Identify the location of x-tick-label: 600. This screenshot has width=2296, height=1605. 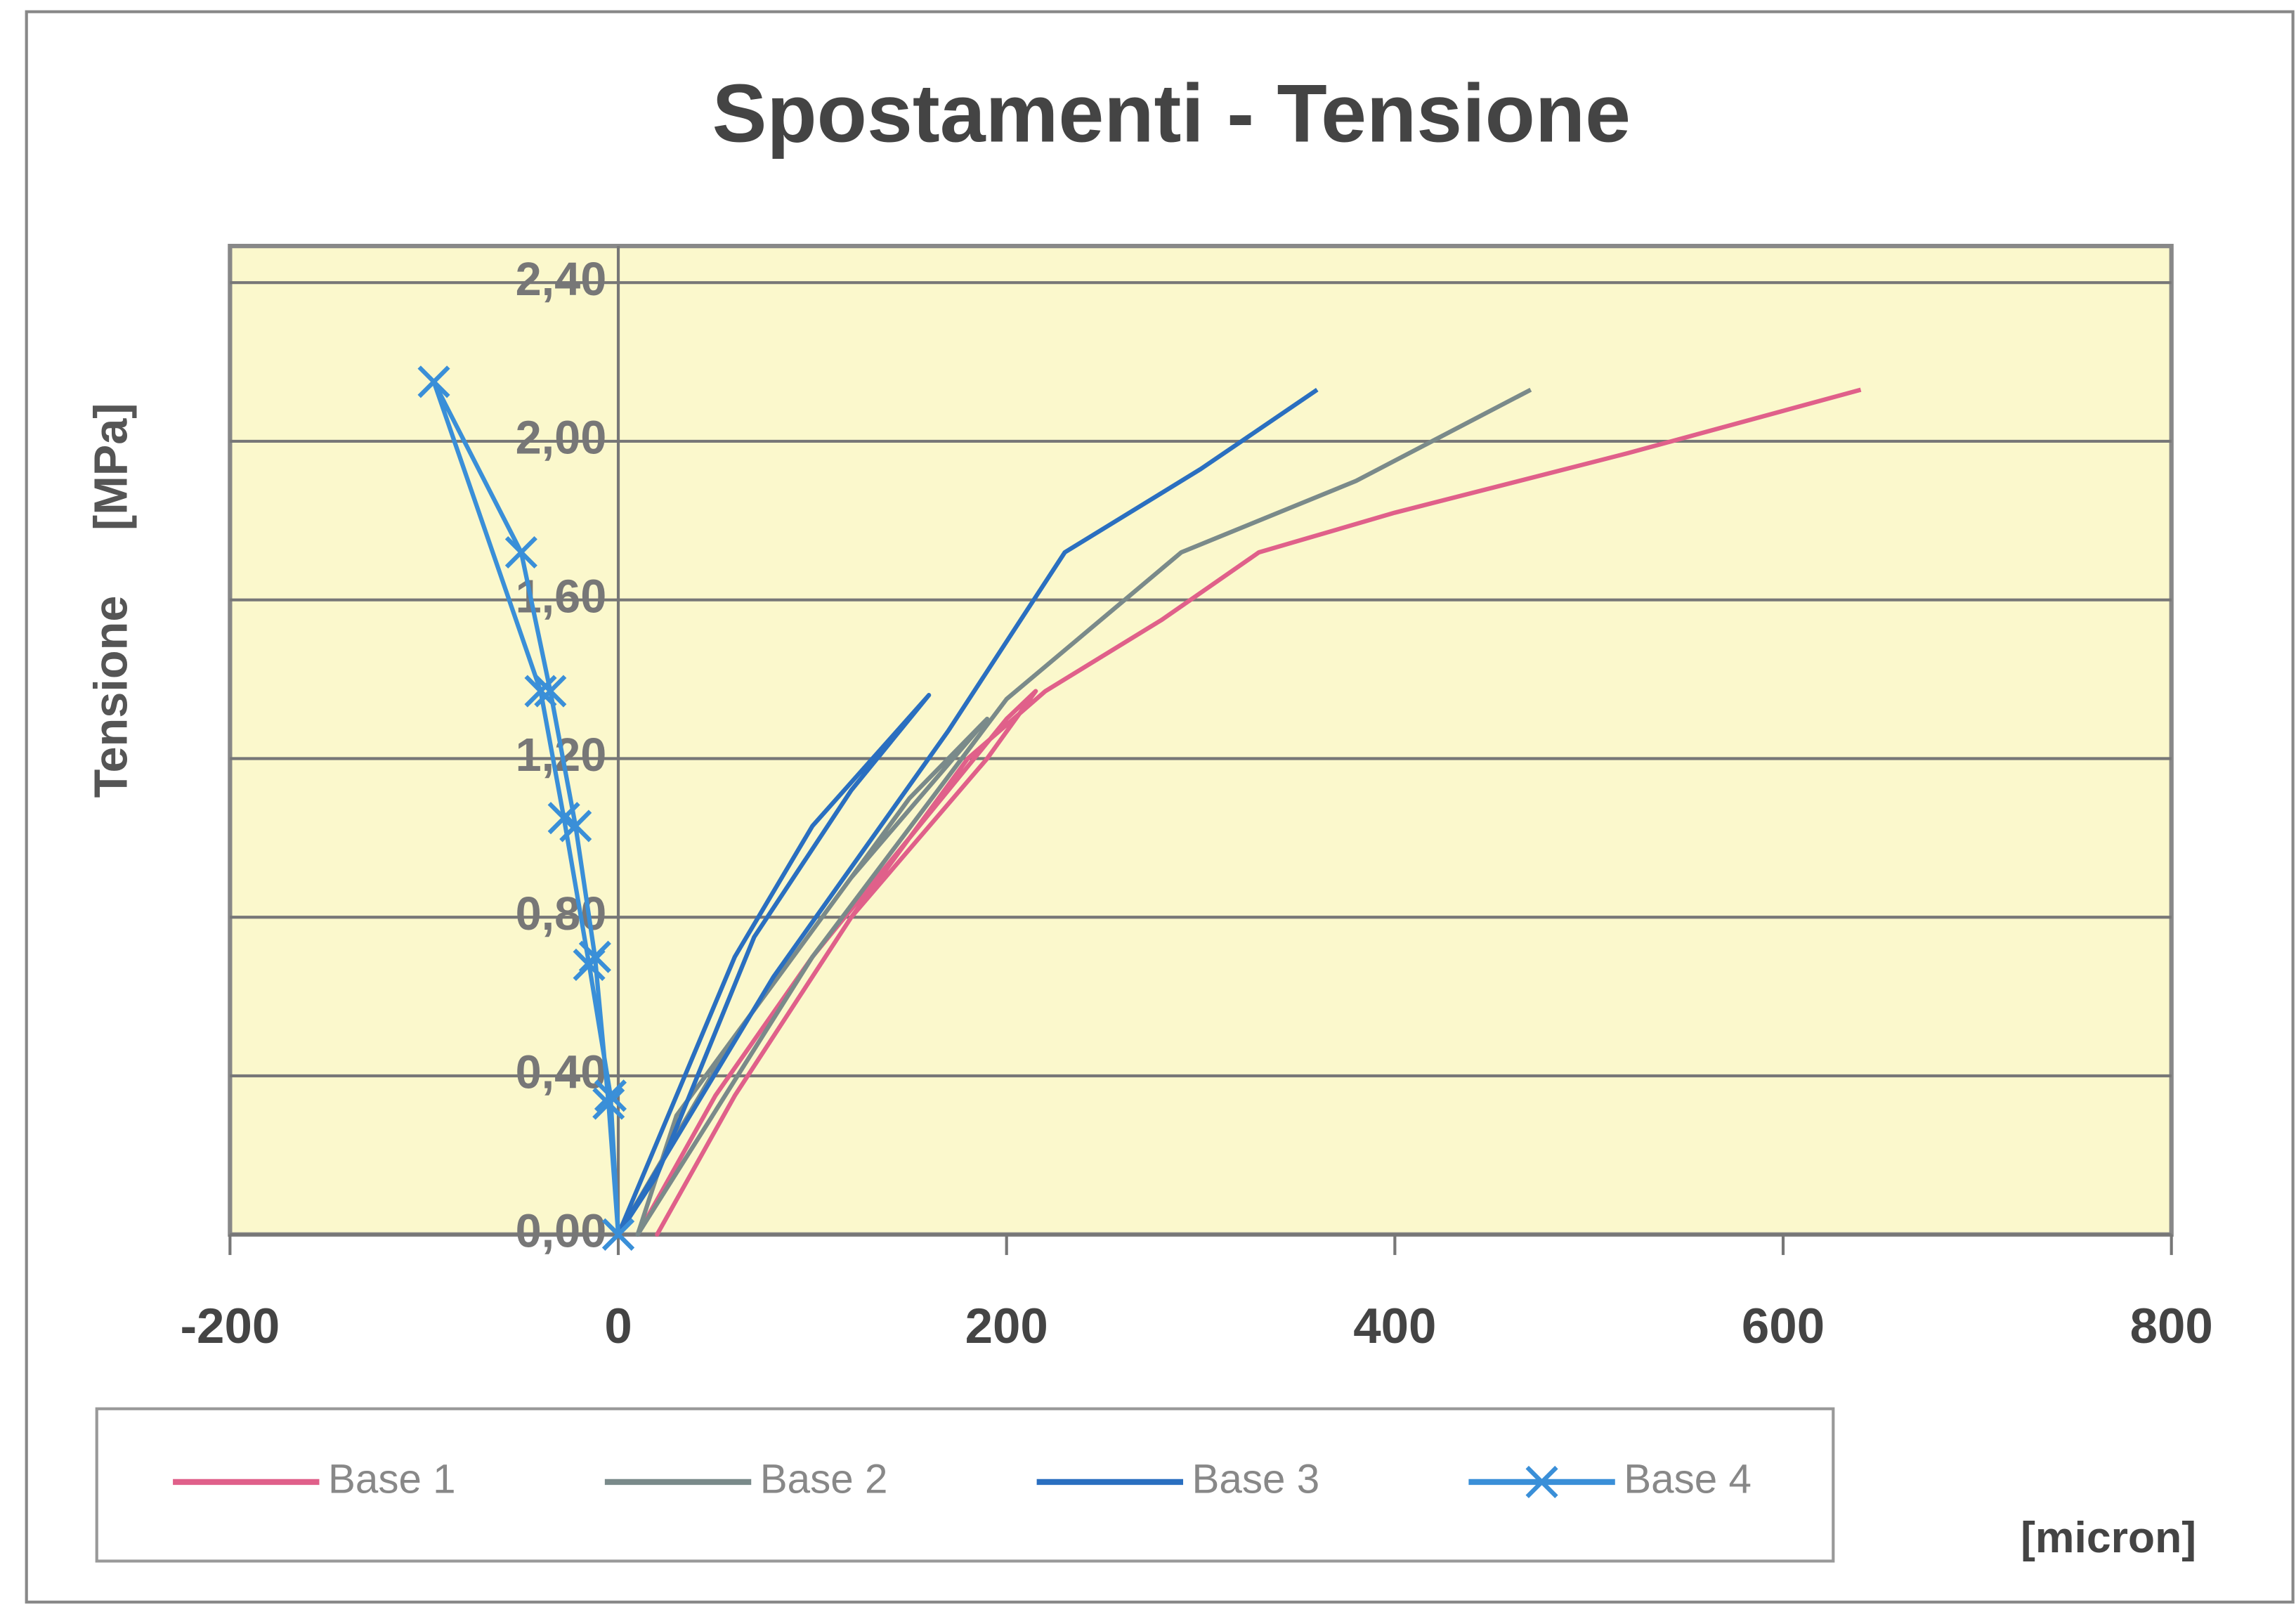
(1783, 1326).